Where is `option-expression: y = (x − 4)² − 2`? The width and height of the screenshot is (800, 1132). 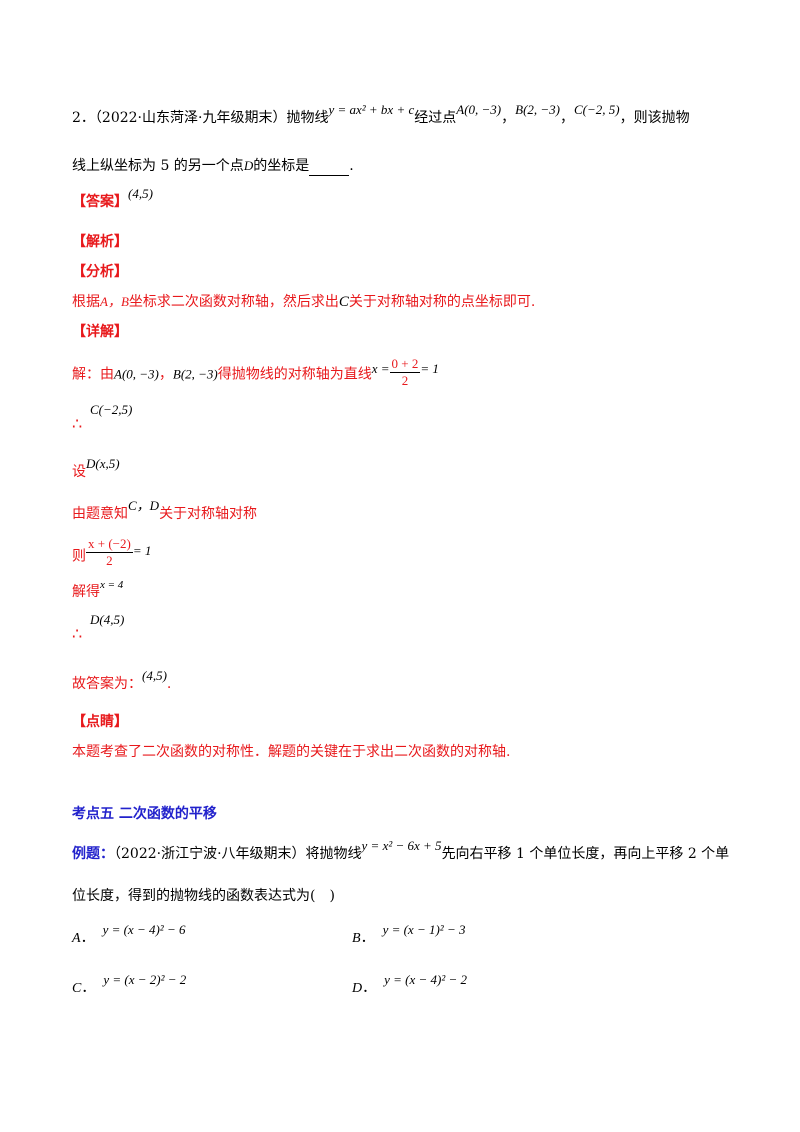
option-expression: y = (x − 4)² − 2 is located at coordinates (426, 979).